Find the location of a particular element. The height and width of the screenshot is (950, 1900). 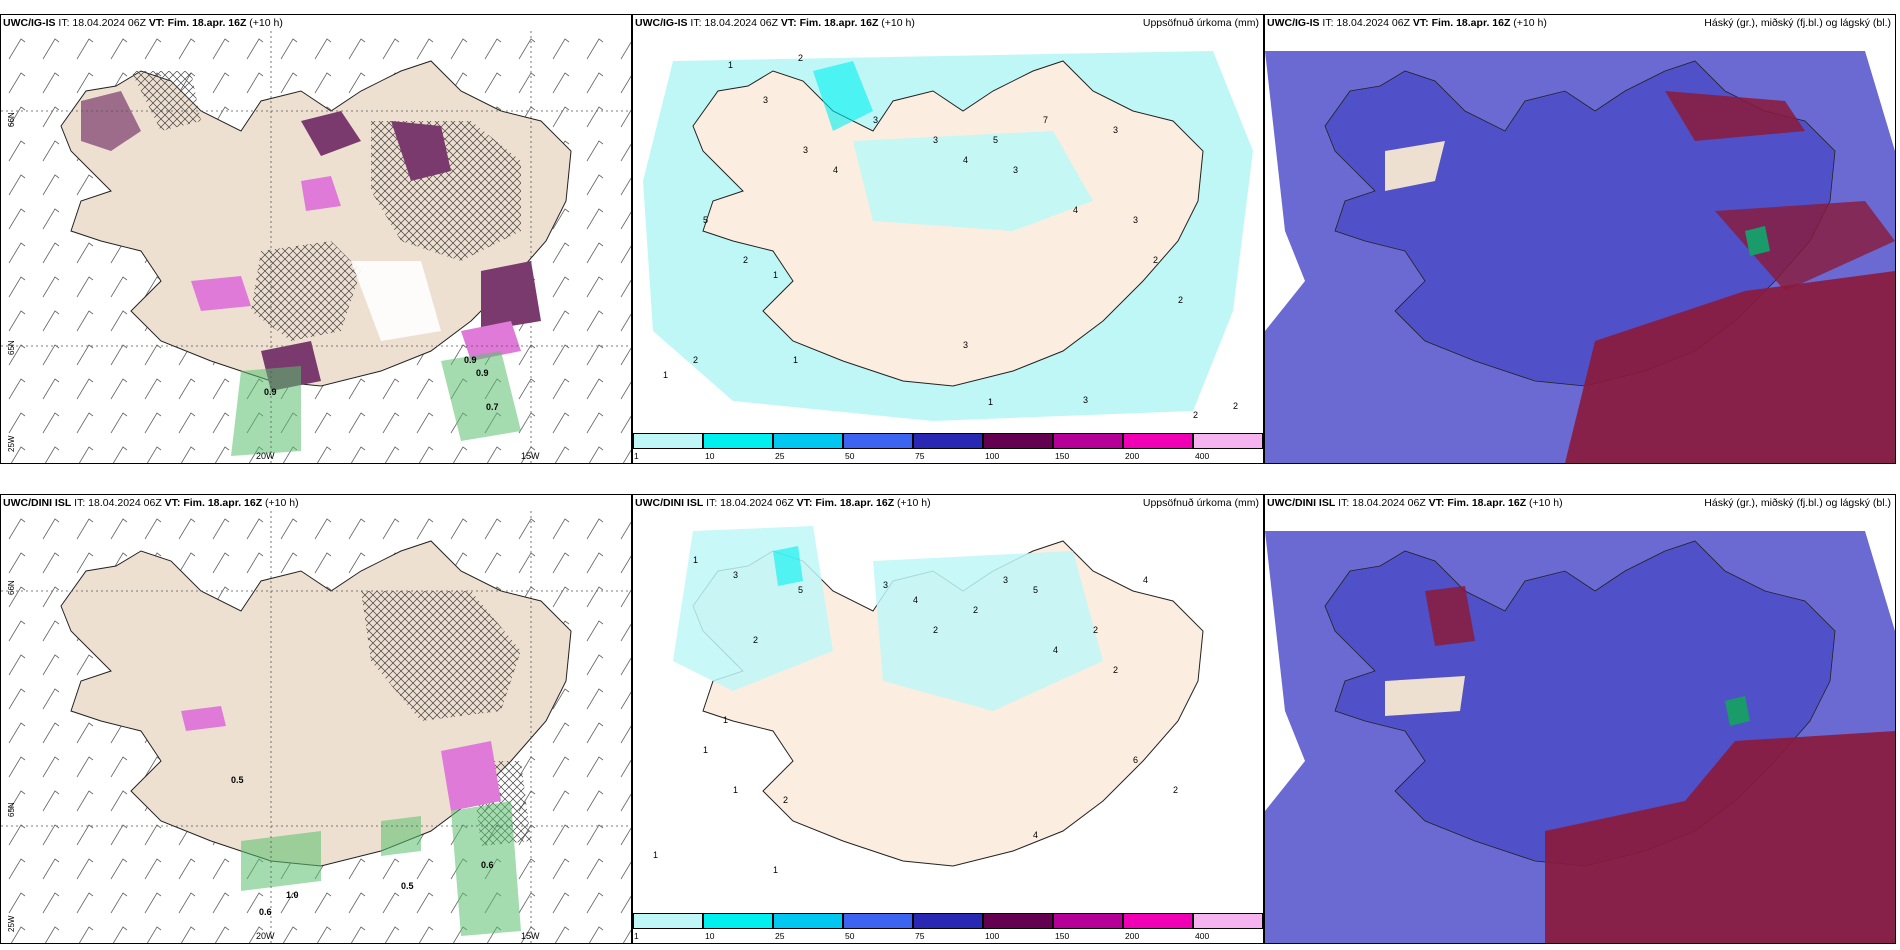

precip-value: 6 is located at coordinates (1136, 760).